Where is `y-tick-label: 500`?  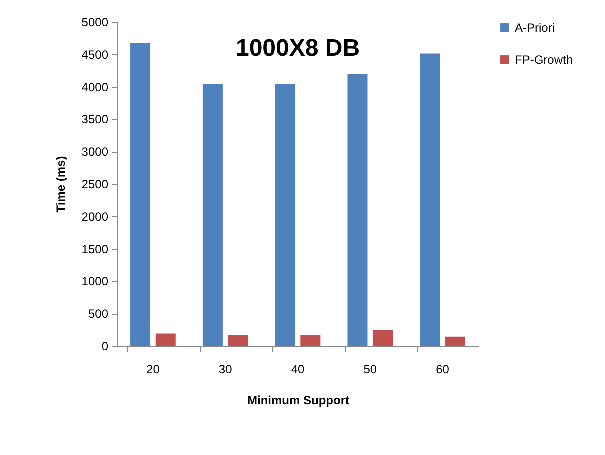
y-tick-label: 500 is located at coordinates (98, 314).